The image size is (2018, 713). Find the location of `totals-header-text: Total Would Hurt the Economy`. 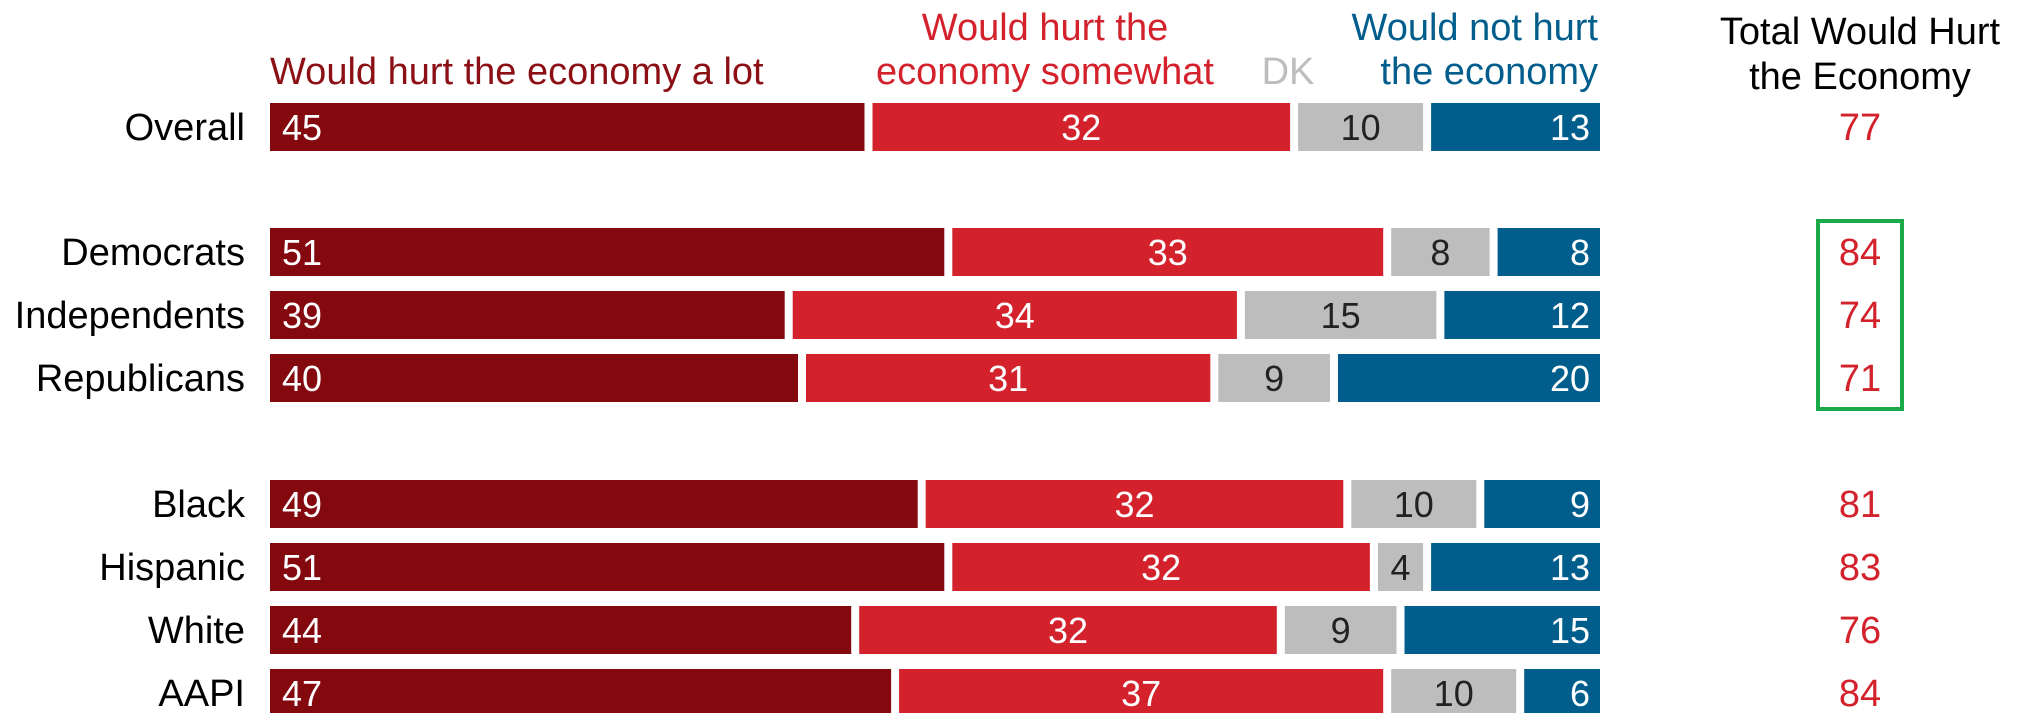

totals-header-text: Total Would Hurt the Economy is located at coordinates (1860, 54).